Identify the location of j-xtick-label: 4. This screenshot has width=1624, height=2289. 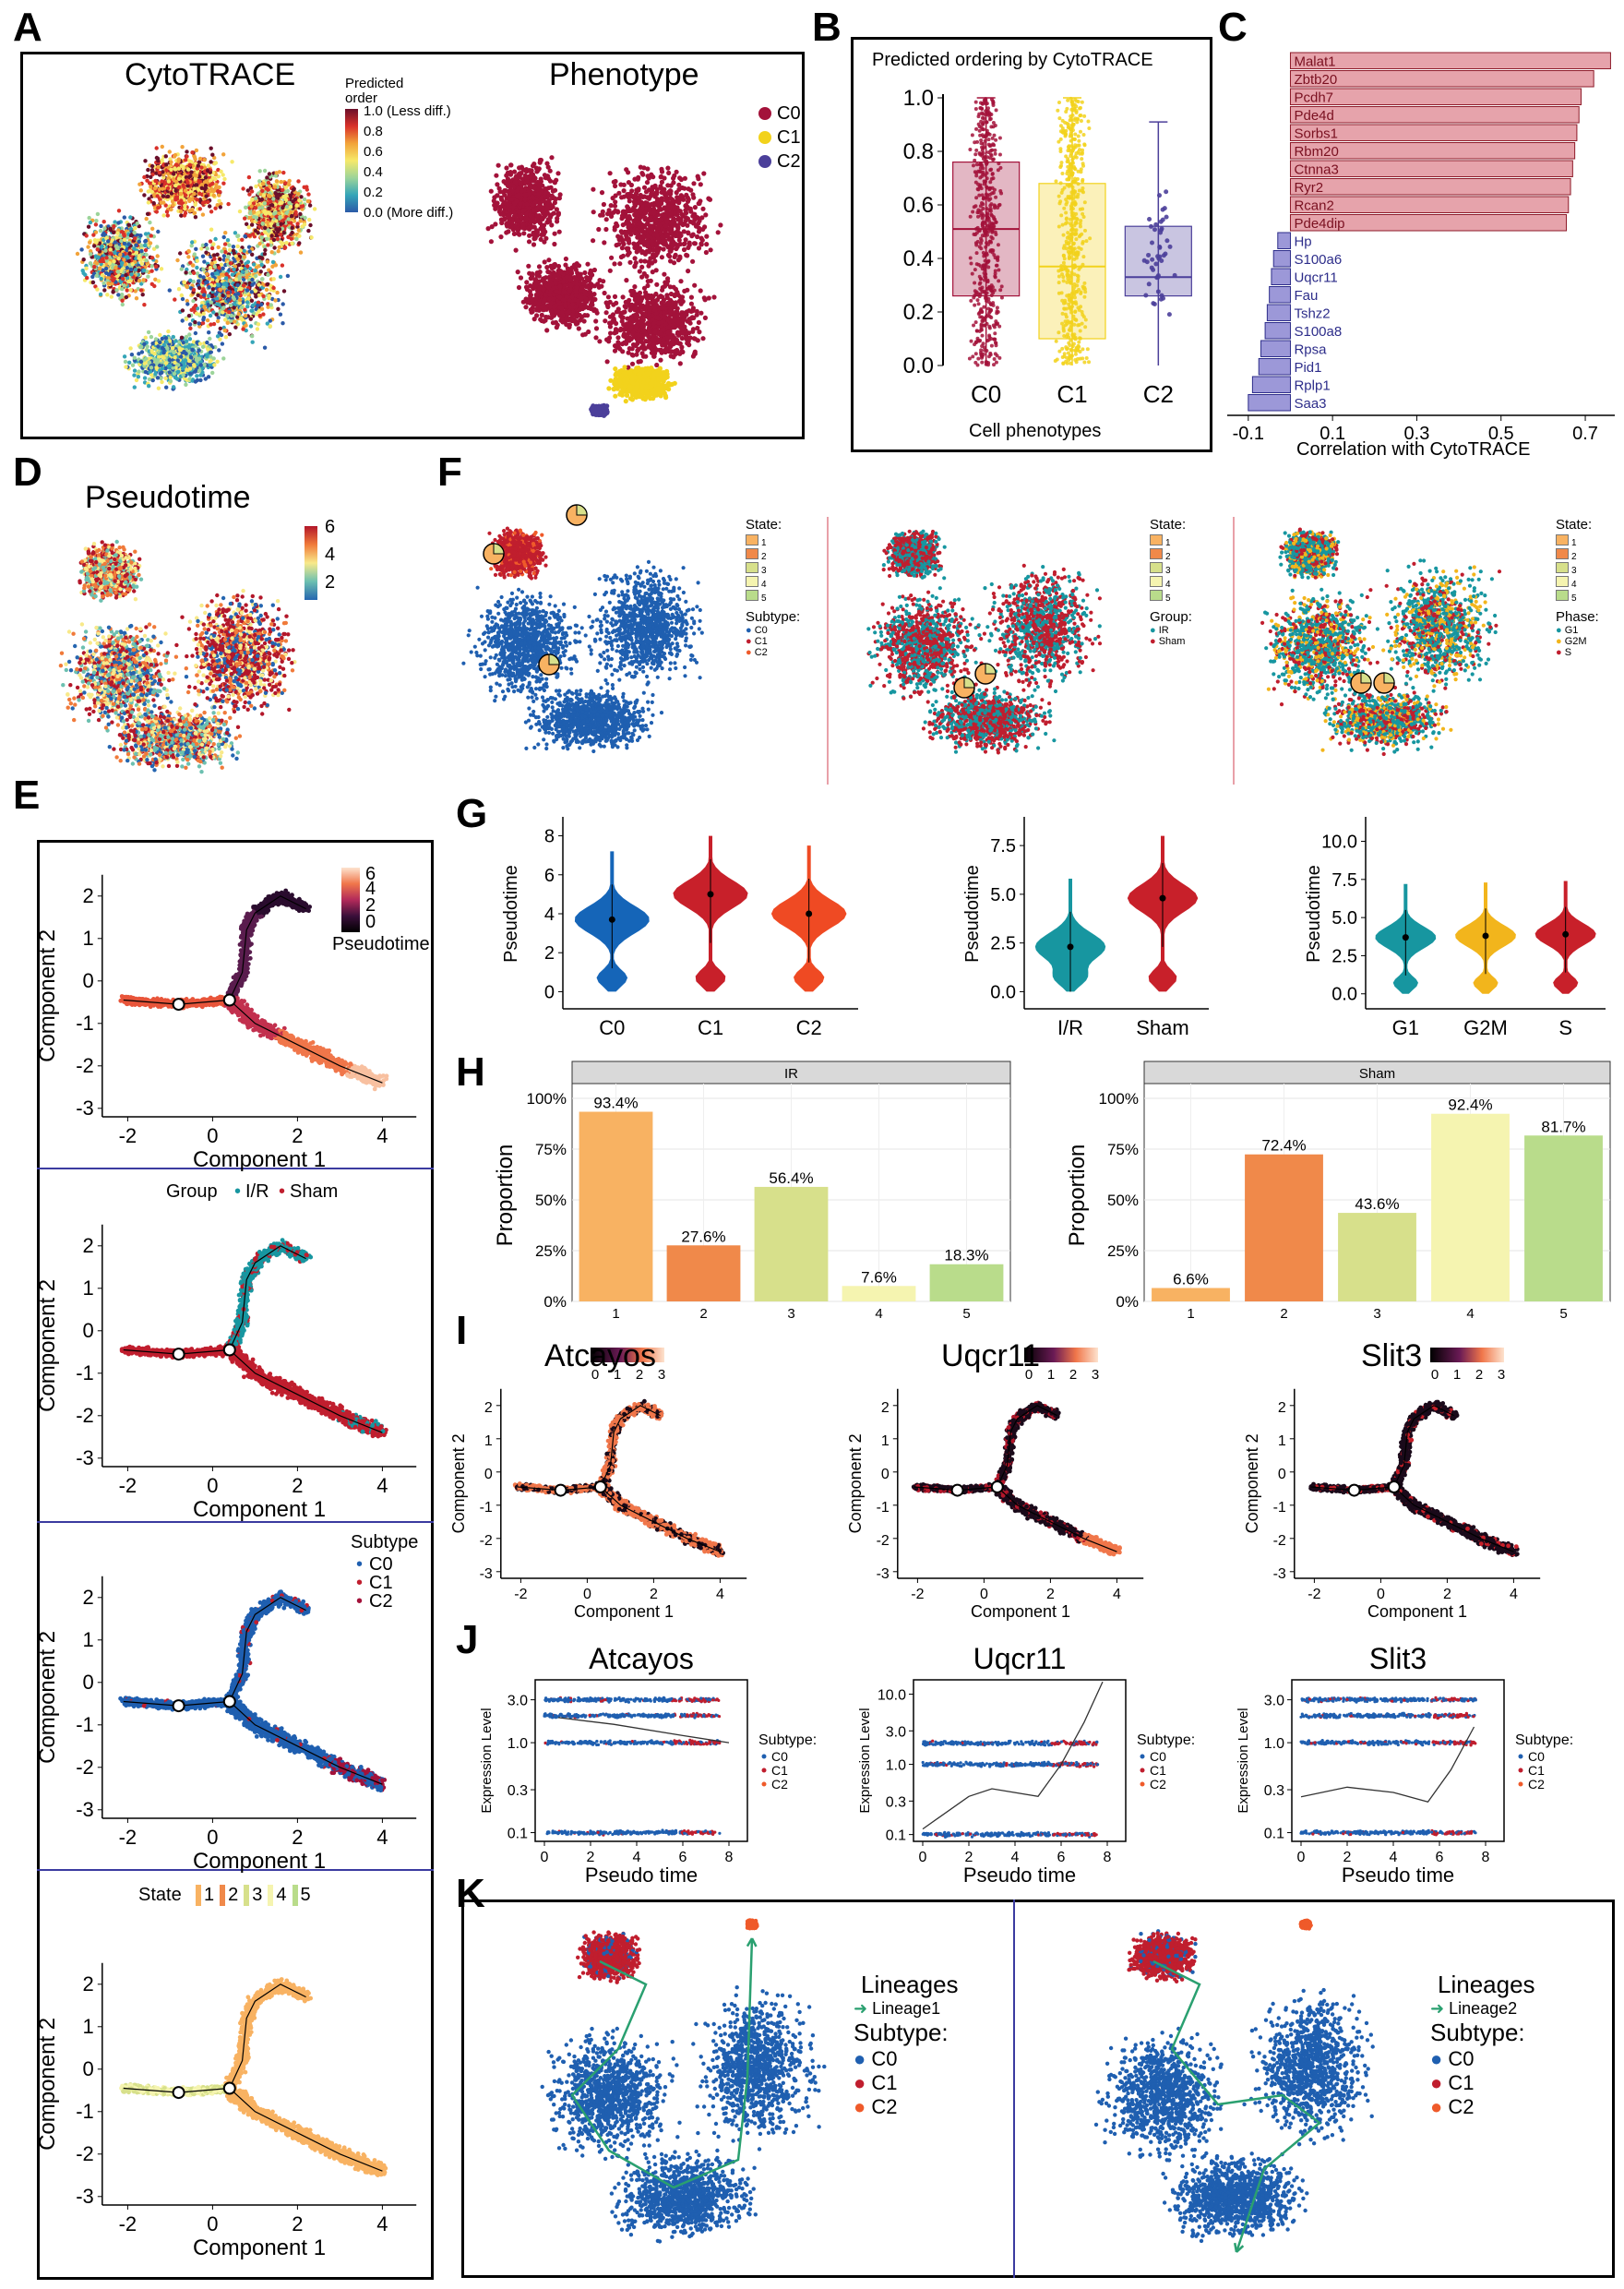
(1015, 1857).